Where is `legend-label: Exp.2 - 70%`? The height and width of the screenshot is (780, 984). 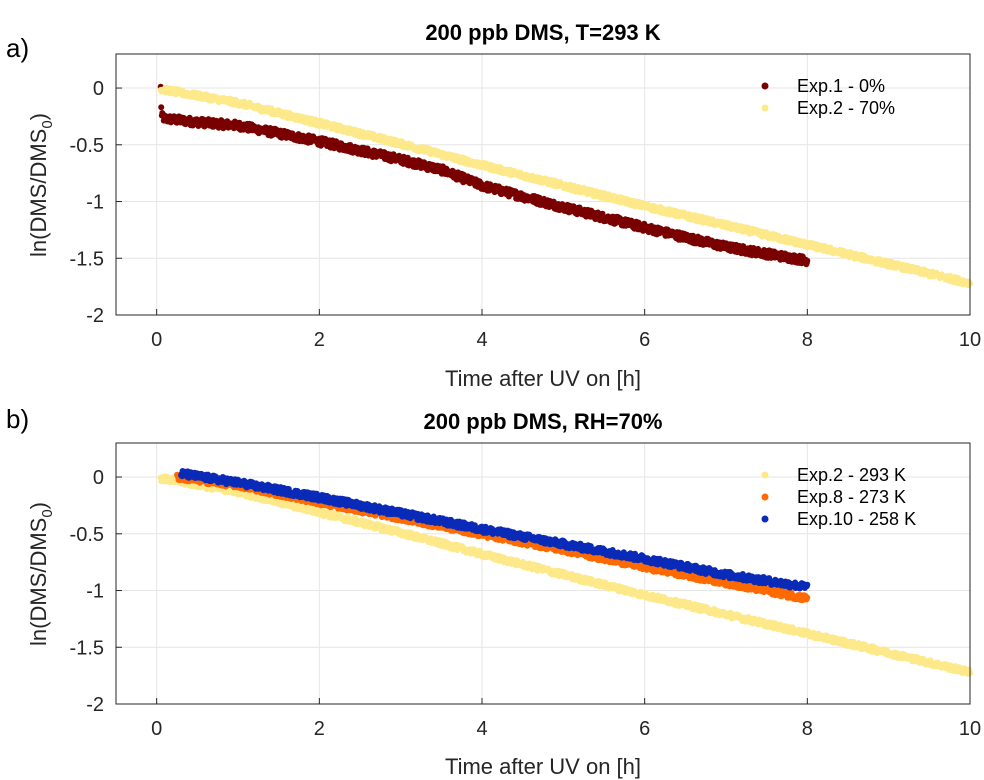 legend-label: Exp.2 - 70% is located at coordinates (846, 108).